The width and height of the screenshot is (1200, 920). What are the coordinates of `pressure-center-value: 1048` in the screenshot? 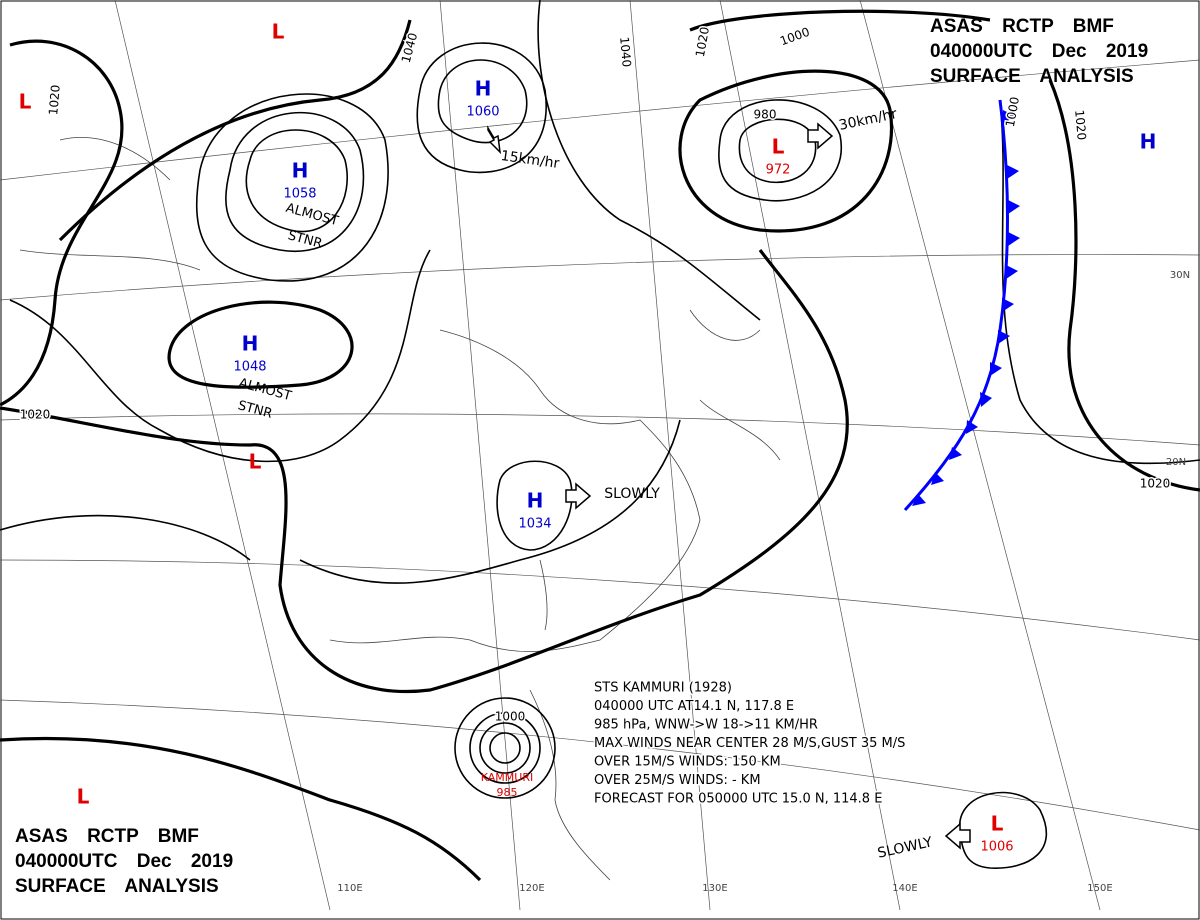 It's located at (249, 367).